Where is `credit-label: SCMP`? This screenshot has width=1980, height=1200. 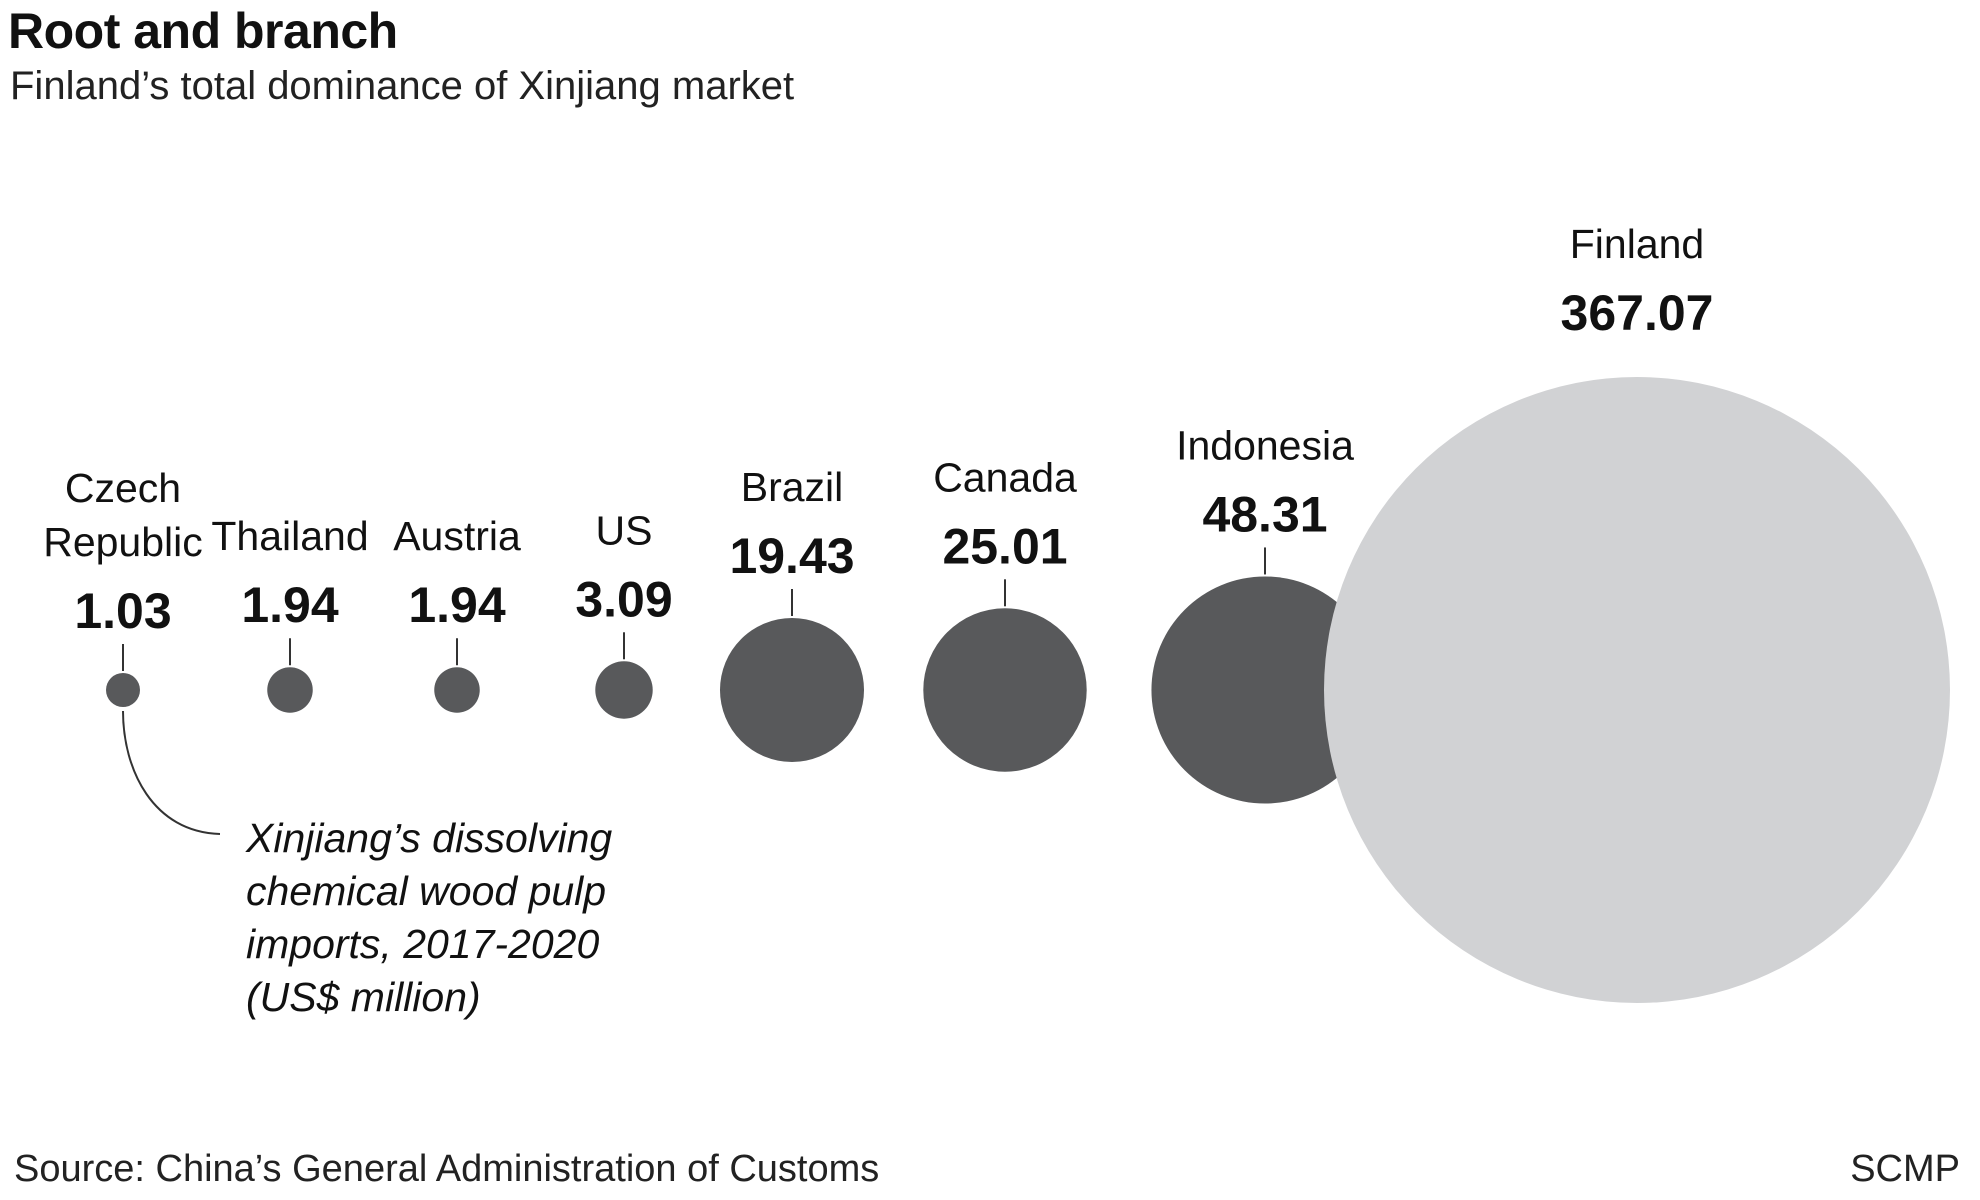 credit-label: SCMP is located at coordinates (1905, 1169).